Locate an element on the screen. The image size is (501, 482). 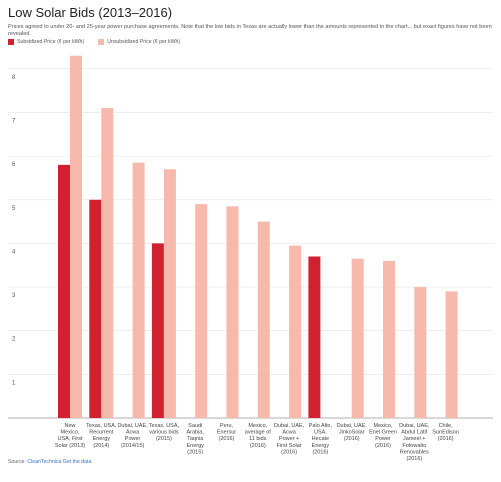
x-tick-label: New Mexico, USA, First Solar (2013) is located at coordinates (70, 436).